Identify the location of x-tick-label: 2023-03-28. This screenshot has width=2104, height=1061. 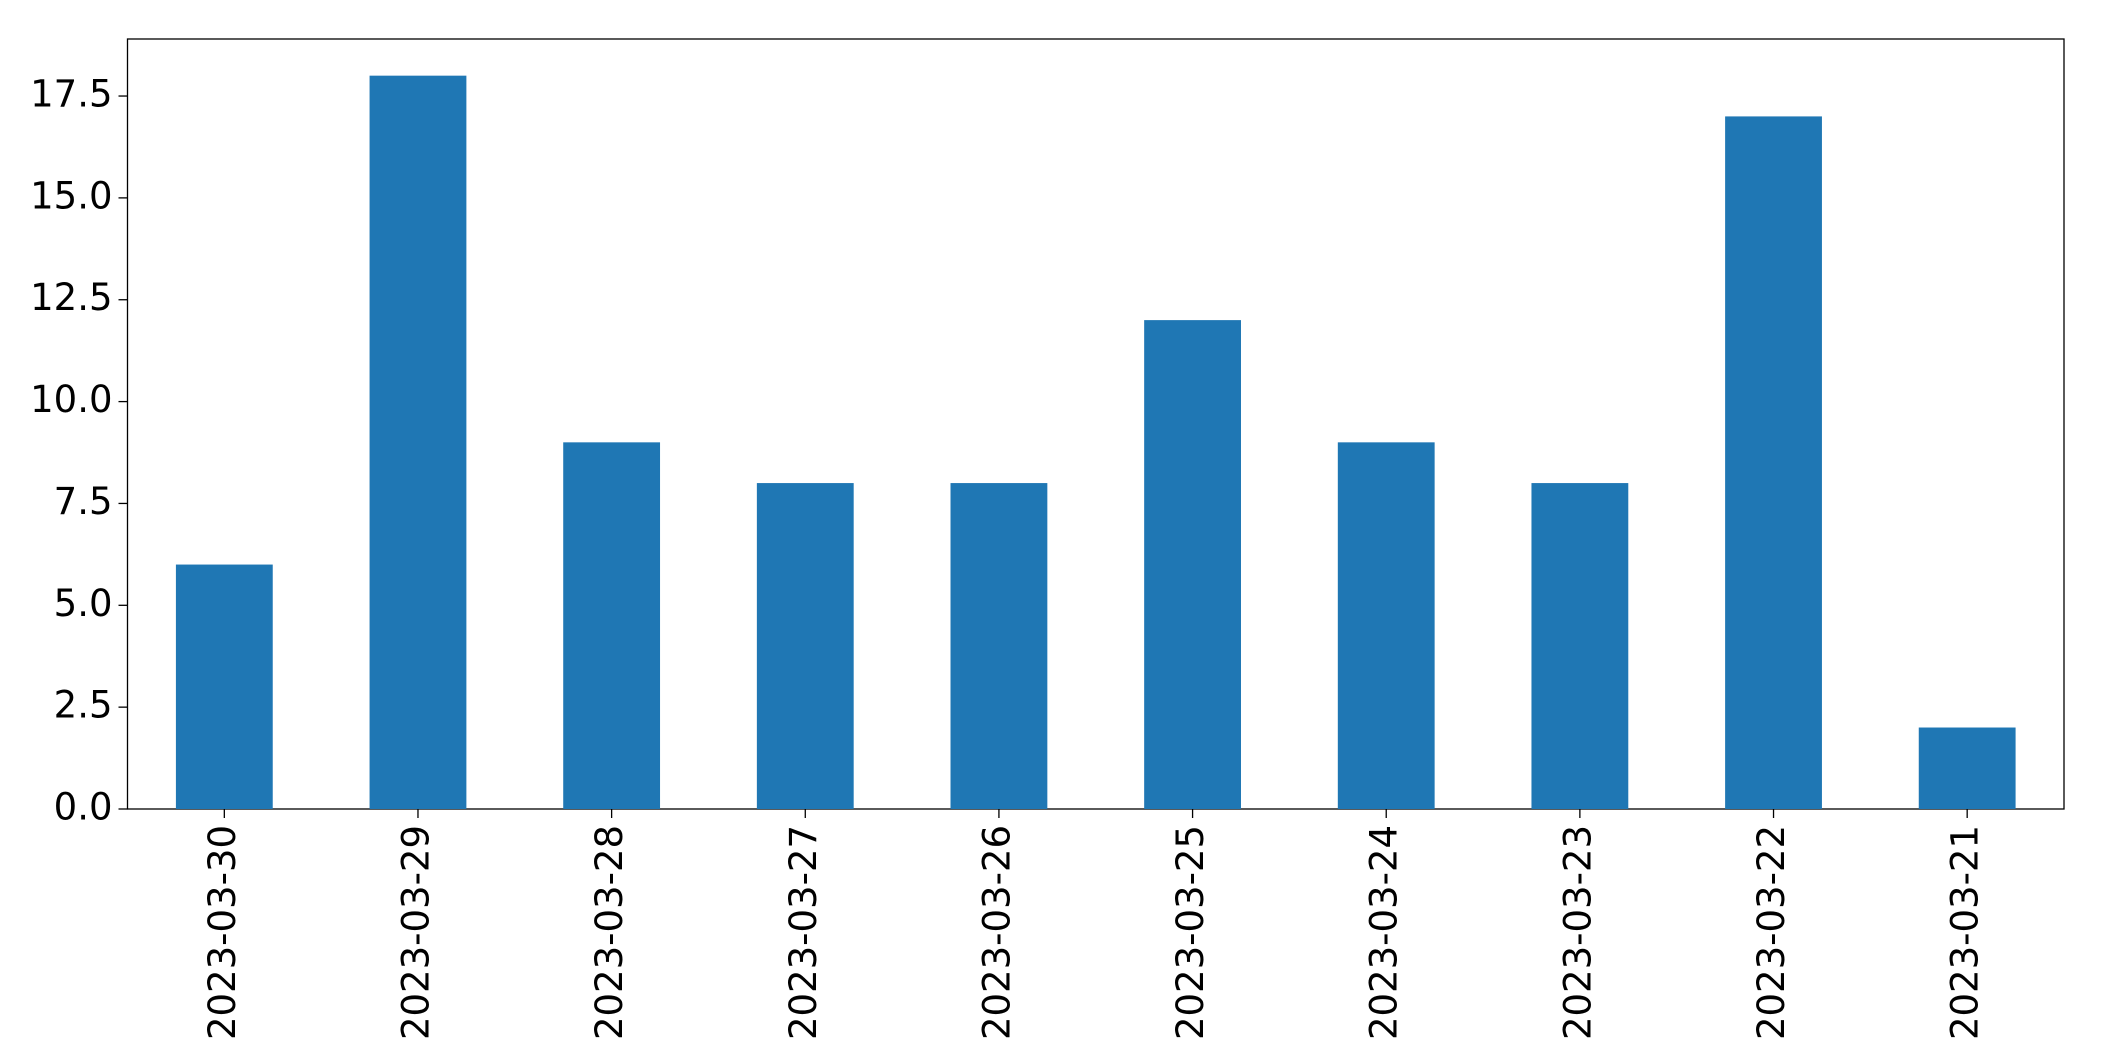
(609, 932).